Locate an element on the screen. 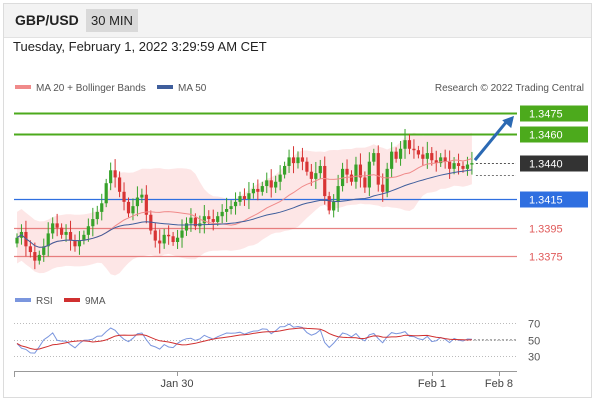 This screenshot has height=401, width=596. pivot-level-tag is located at coordinates (554, 199).